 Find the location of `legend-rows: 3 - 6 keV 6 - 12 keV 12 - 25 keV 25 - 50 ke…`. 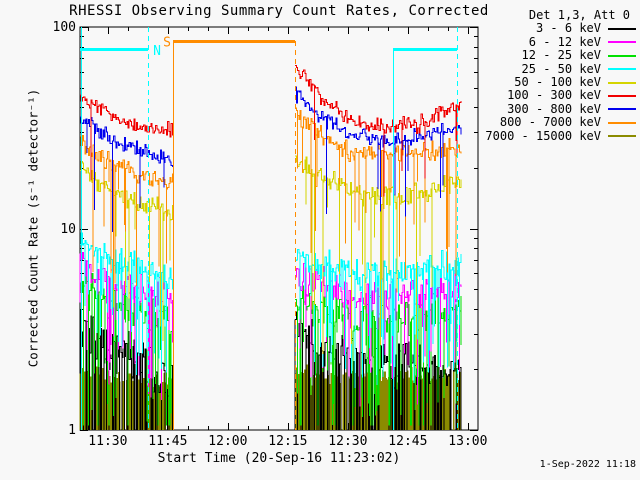

legend-rows: 3 - 6 keV 6 - 12 keV 12 - 25 keV 25 - 50 ke… is located at coordinates (555, 82).